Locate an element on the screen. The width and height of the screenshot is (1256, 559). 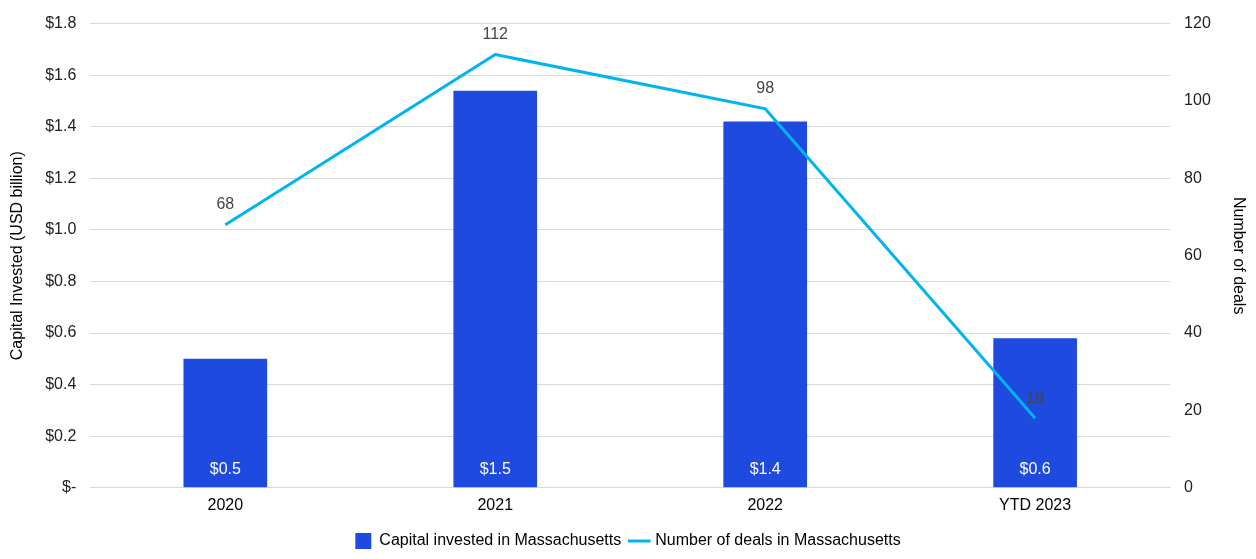
y-tick-label: $1.0 is located at coordinates (61, 229).